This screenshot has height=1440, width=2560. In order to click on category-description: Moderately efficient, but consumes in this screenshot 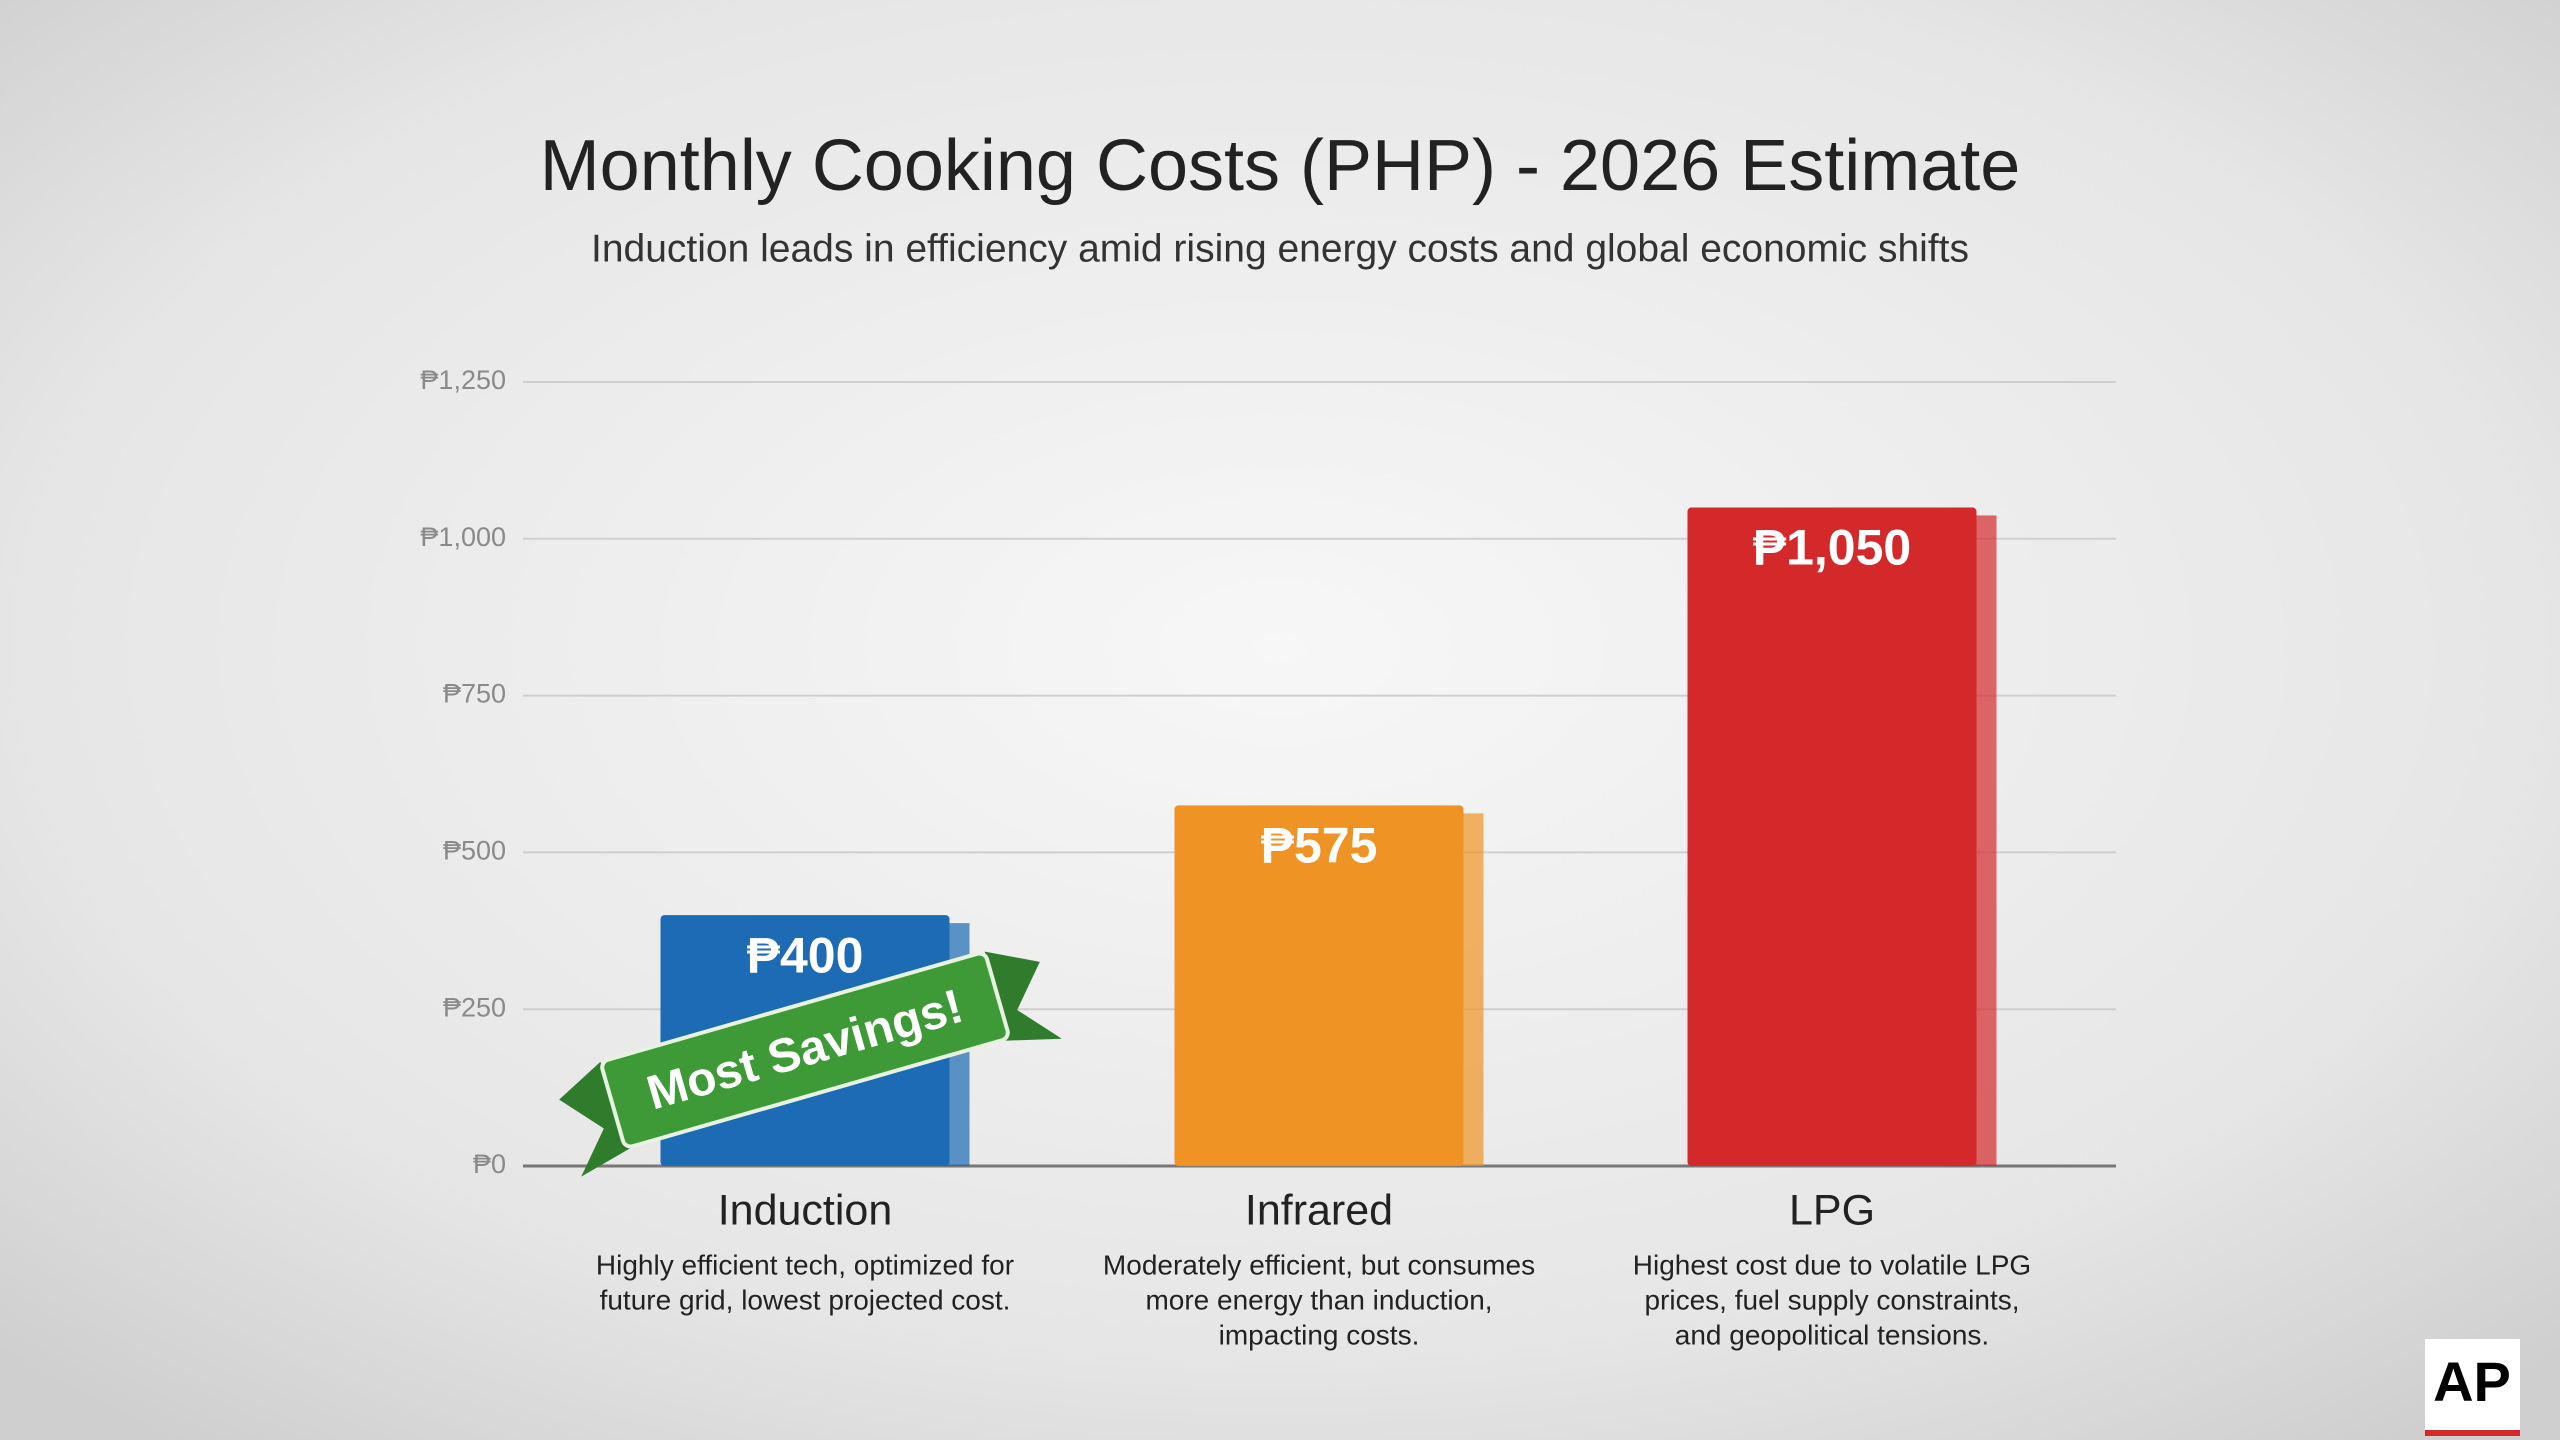, I will do `click(1319, 1264)`.